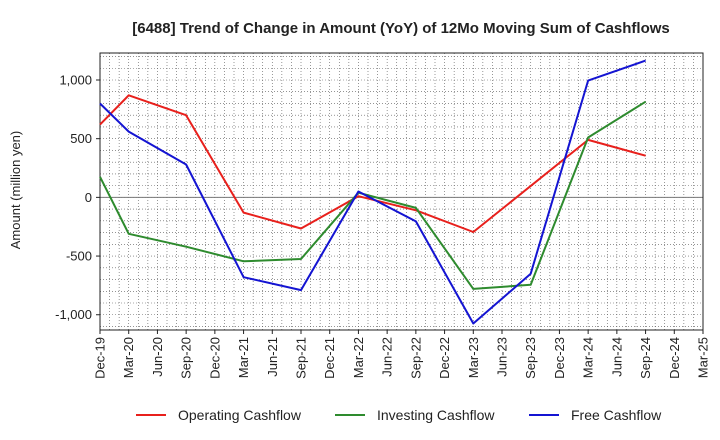 The image size is (720, 440). I want to click on x-tick-label: Dec-20, so click(214, 358).